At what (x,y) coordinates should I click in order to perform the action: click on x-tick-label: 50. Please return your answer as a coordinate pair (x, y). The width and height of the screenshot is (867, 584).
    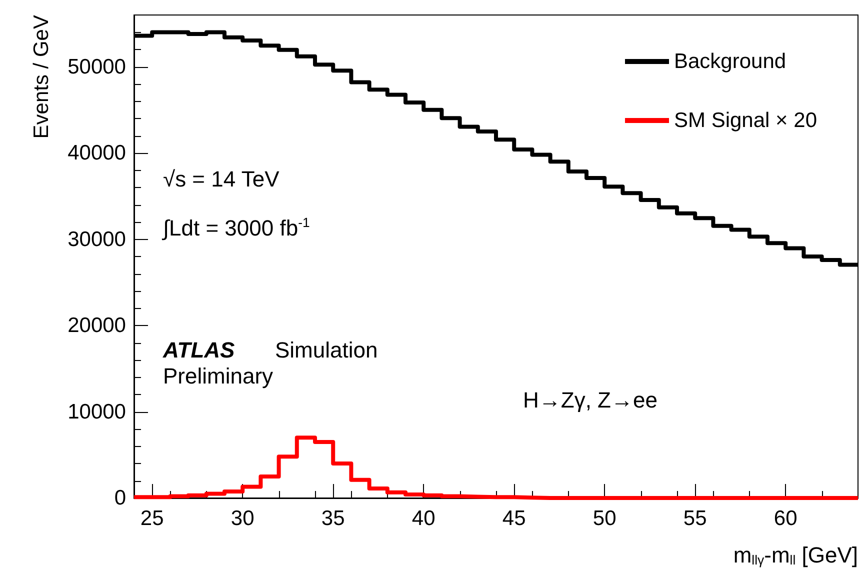
    Looking at the image, I should click on (604, 518).